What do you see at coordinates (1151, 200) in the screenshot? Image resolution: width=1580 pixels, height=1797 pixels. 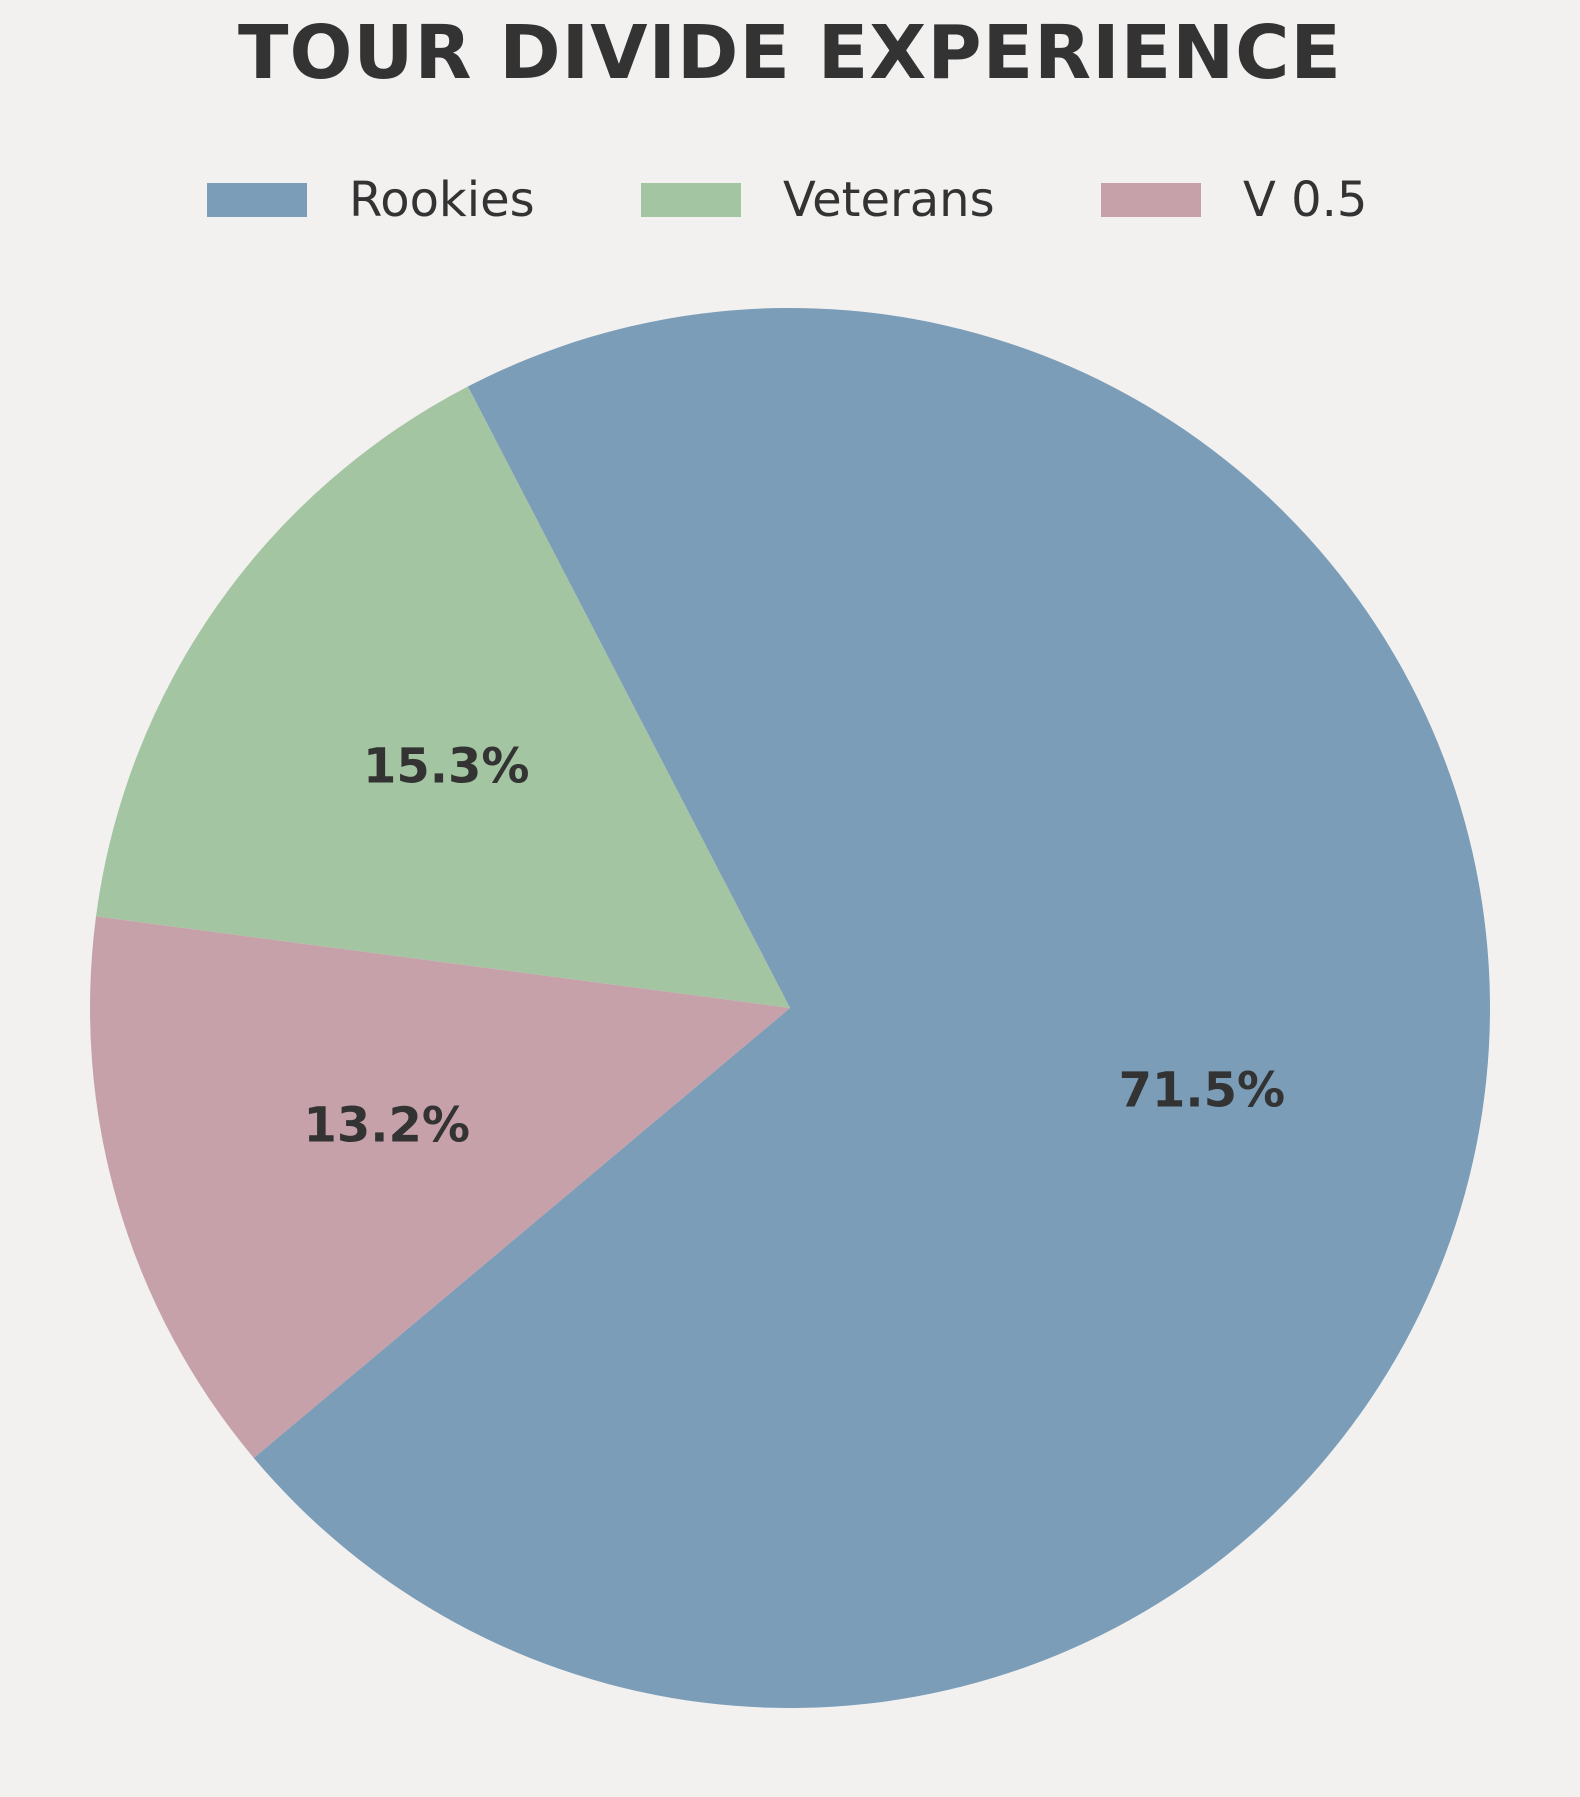 I see `legend-swatch-v05` at bounding box center [1151, 200].